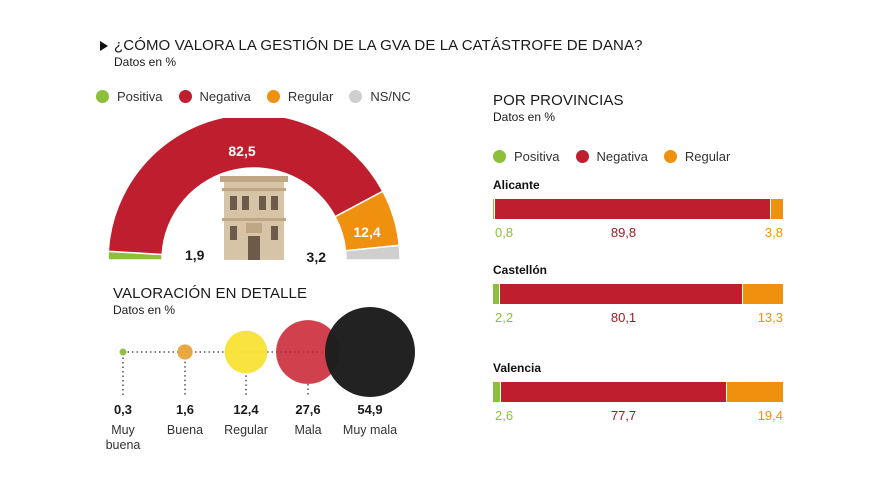 The width and height of the screenshot is (880, 495). Describe the element at coordinates (145, 62) in the screenshot. I see `page-subtitle: Datos en %` at that location.